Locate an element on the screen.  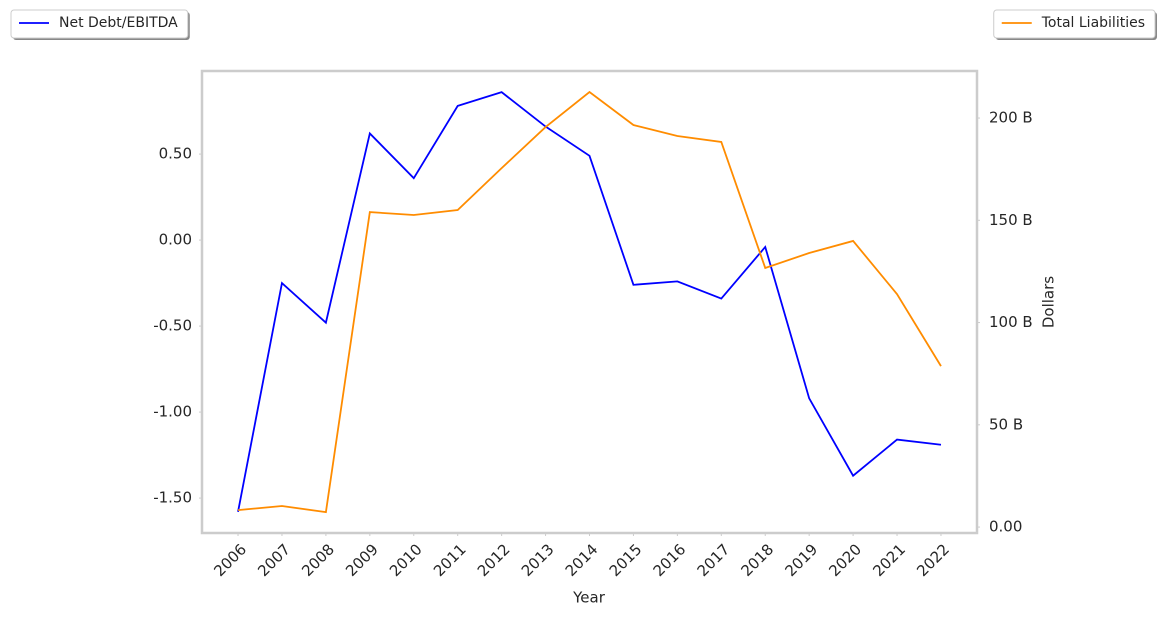
legend: Total Liabilities is located at coordinates (1075, 24).